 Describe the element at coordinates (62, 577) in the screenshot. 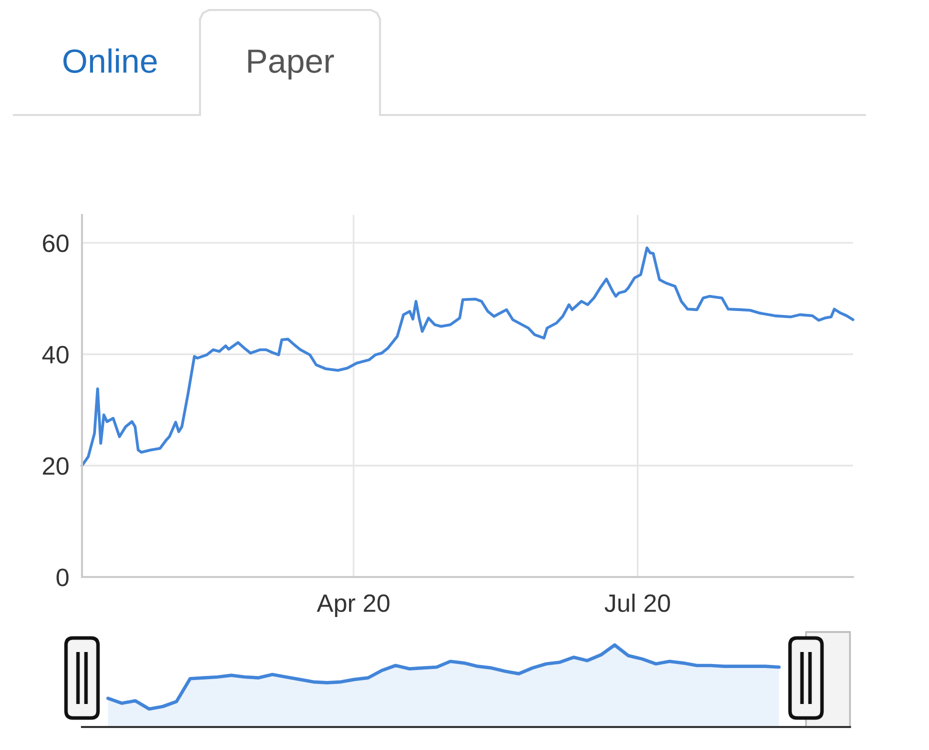

I see `y-tick-label: 0` at that location.